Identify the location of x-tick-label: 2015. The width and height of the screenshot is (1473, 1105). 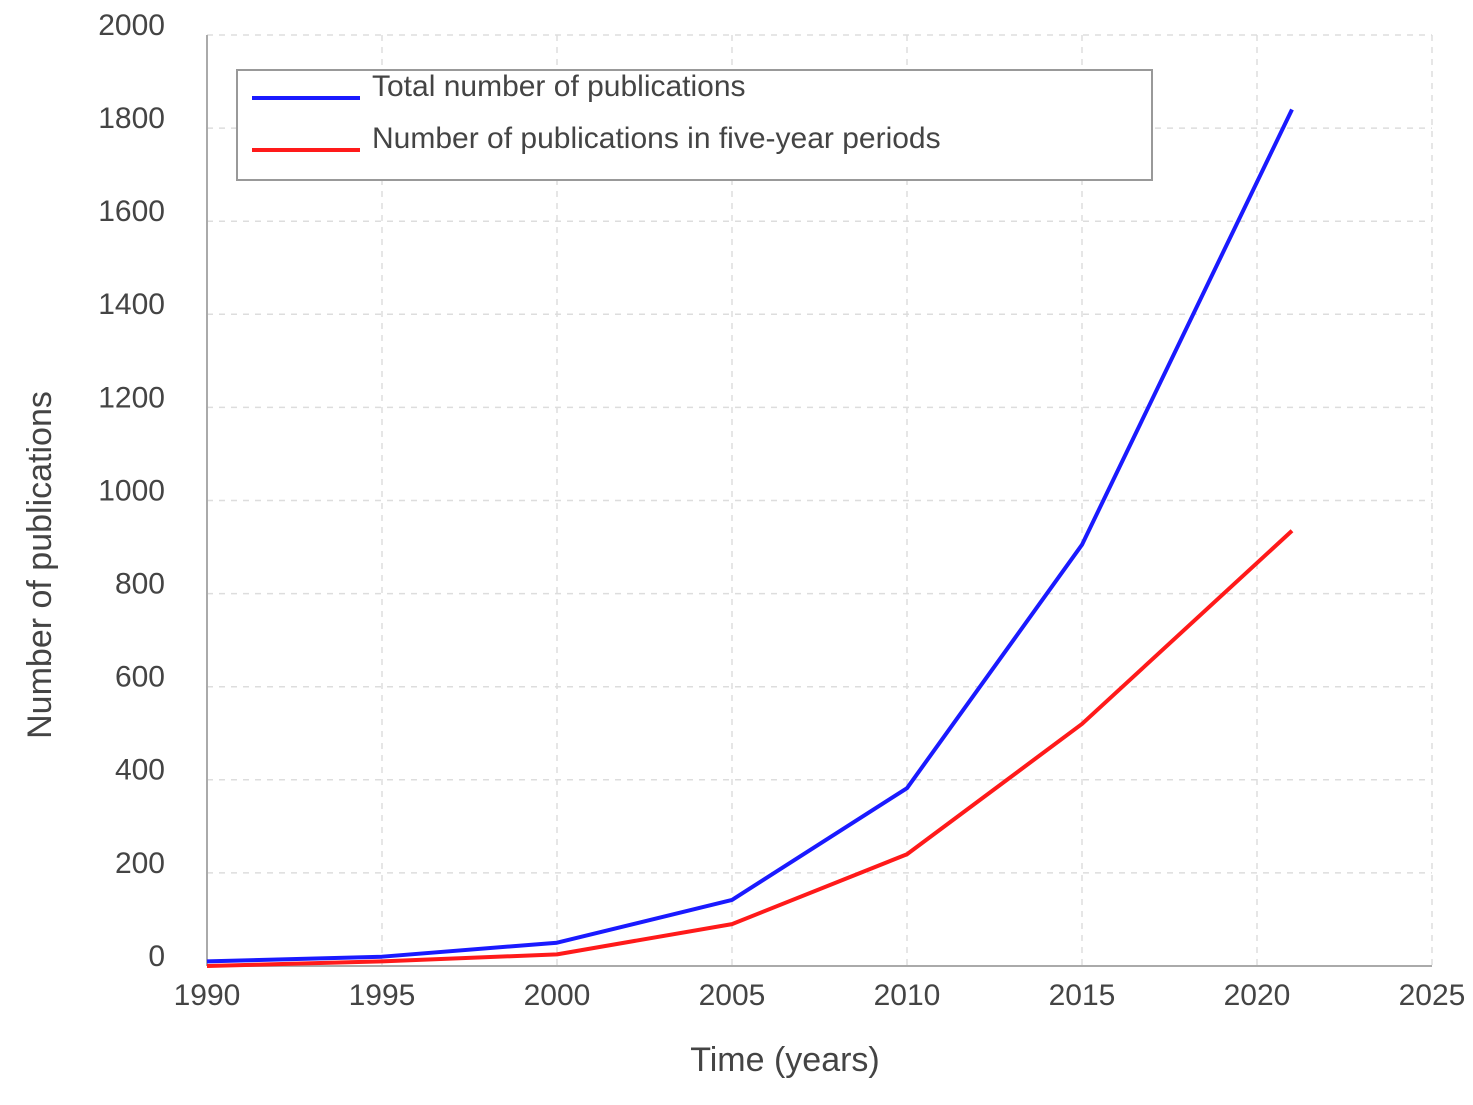
(1082, 995).